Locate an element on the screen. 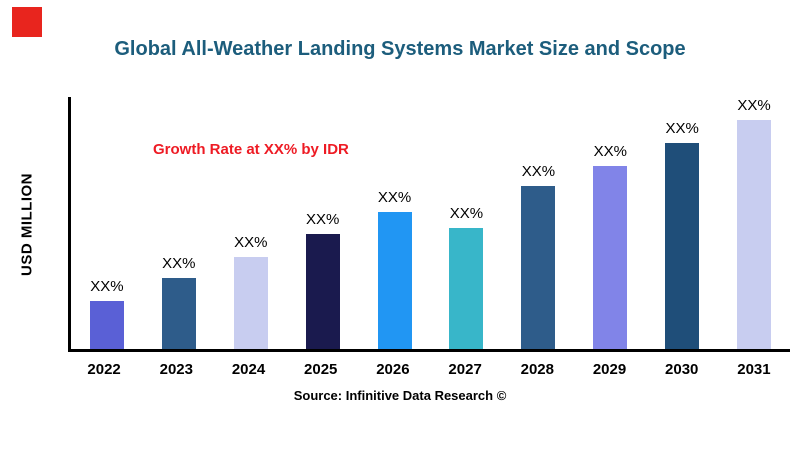 This screenshot has height=450, width=800. bar-value-label-2022: XX% is located at coordinates (107, 286).